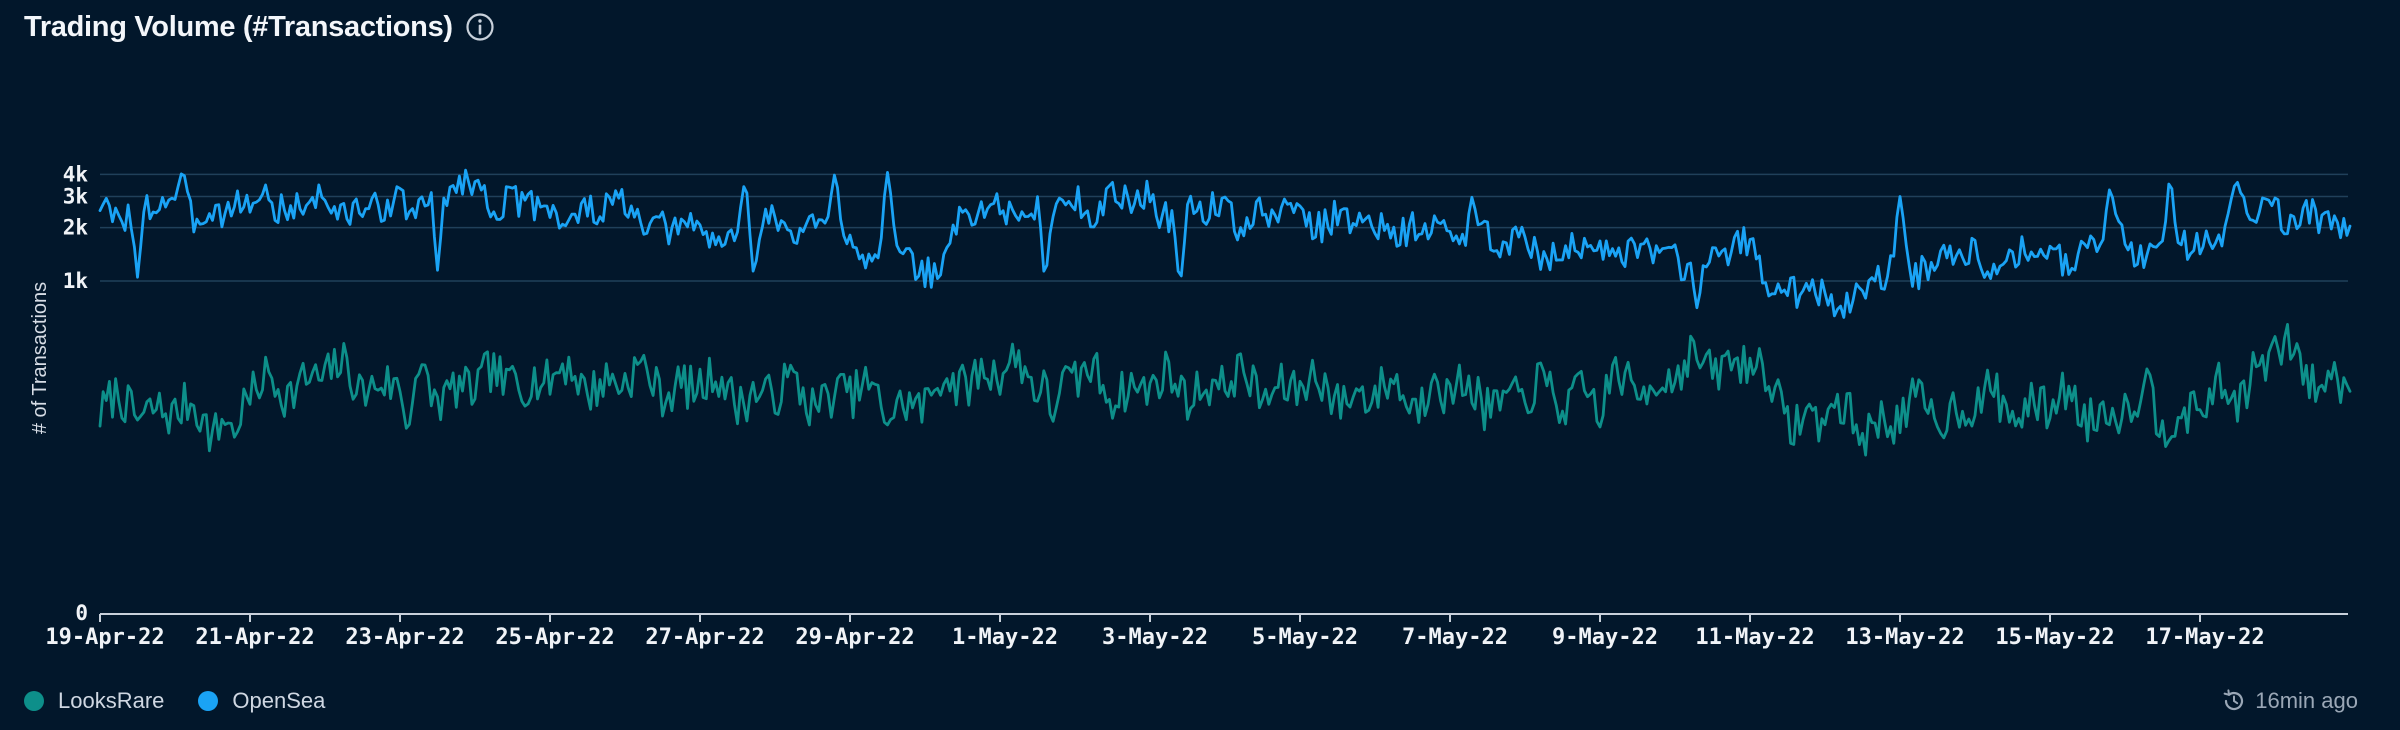 The image size is (2400, 730). I want to click on chart-title: Trading Volume (#Transactions), so click(238, 26).